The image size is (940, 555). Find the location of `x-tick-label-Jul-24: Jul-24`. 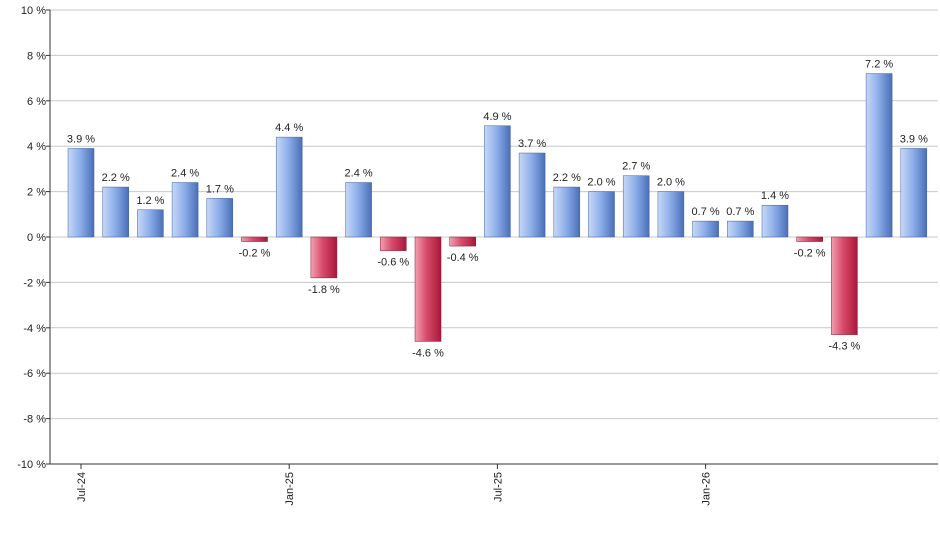

x-tick-label-Jul-24: Jul-24 is located at coordinates (82, 487).